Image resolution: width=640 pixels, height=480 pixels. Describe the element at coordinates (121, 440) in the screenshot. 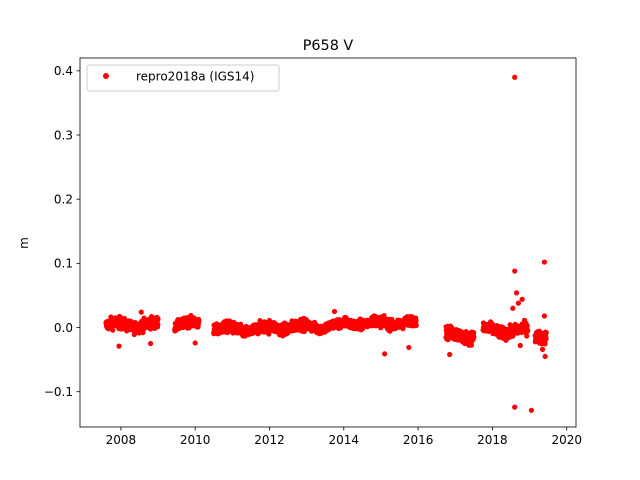

I see `x-tick-label: 2008` at that location.